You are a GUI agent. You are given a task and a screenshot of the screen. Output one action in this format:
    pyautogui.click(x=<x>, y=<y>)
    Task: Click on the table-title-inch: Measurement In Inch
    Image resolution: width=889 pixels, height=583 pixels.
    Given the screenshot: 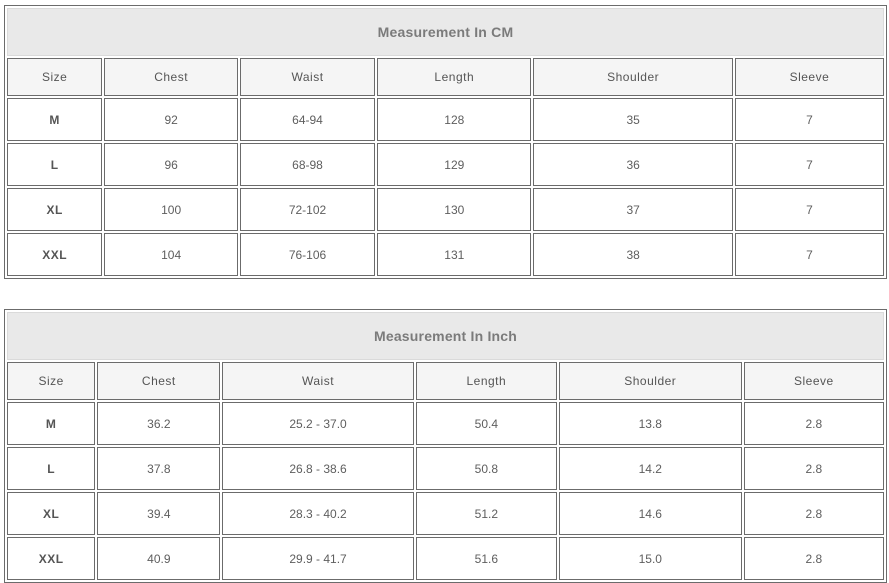 What is the action you would take?
    pyautogui.click(x=445, y=336)
    